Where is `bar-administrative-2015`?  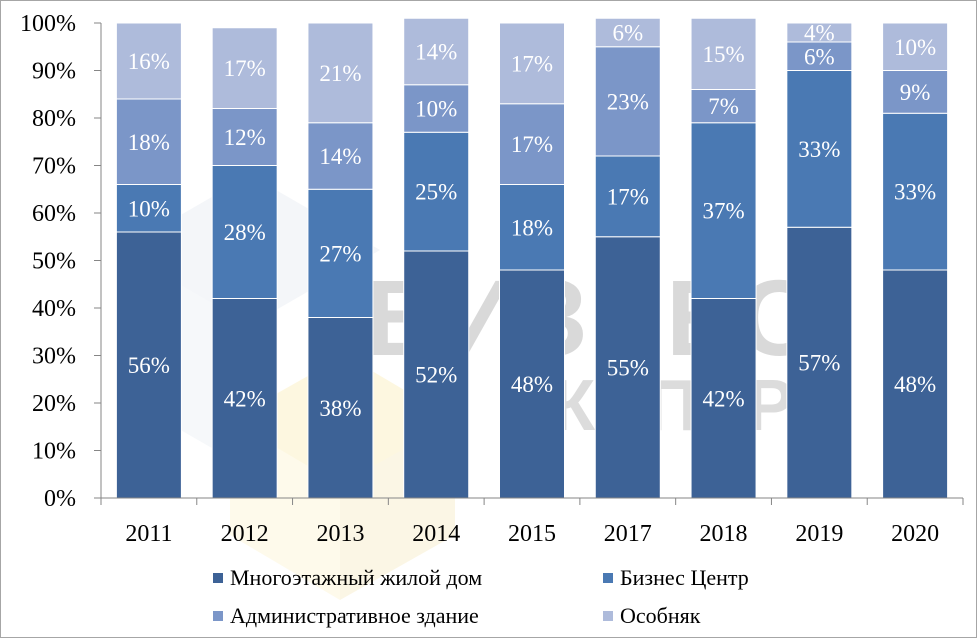
bar-administrative-2015 is located at coordinates (532, 144).